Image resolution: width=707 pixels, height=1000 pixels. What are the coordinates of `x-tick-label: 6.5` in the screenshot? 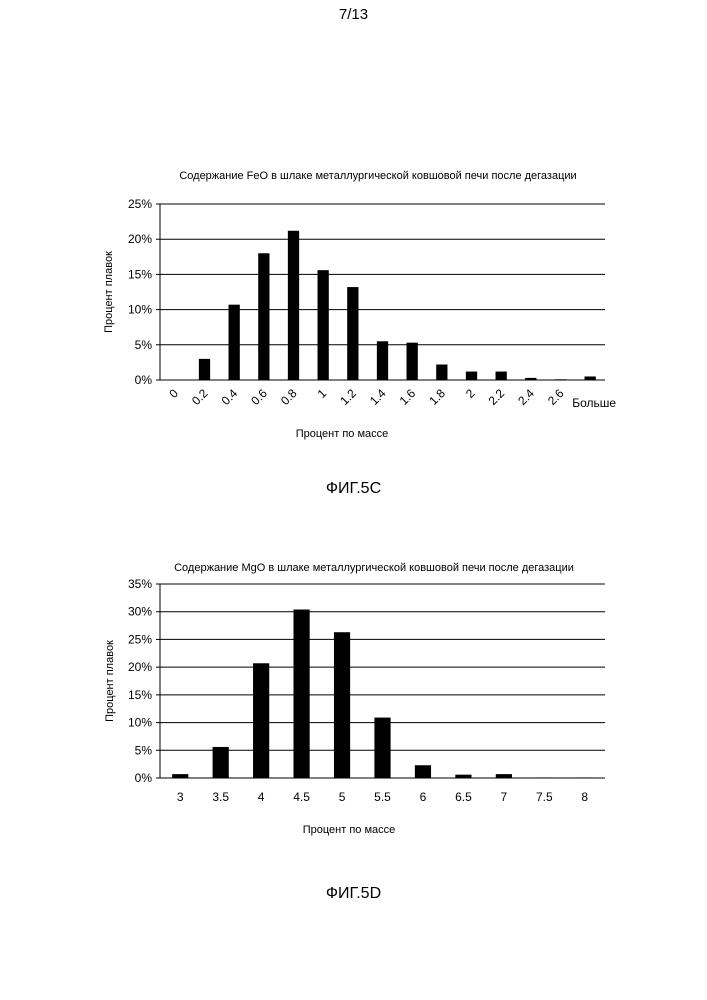 It's located at (463, 797).